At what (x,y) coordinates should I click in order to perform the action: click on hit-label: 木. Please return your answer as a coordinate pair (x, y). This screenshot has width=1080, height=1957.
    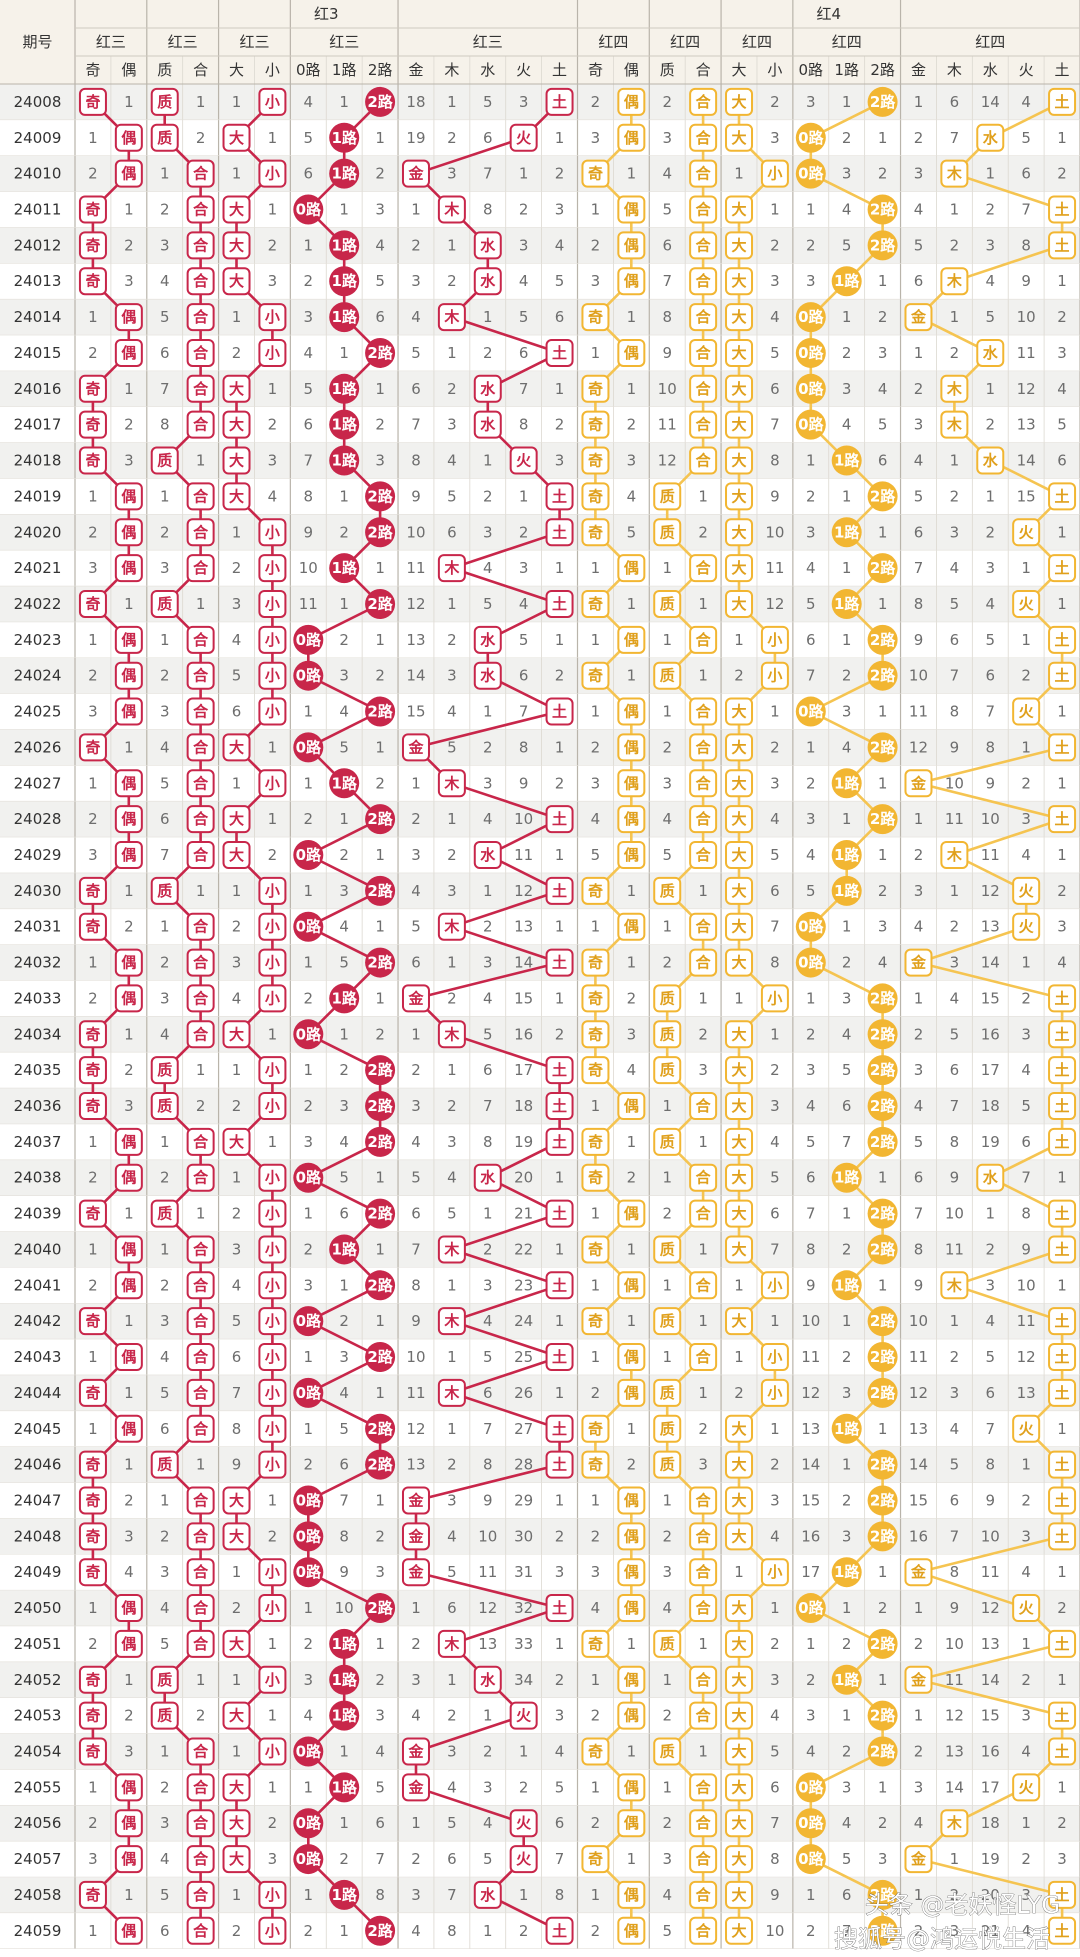
    Looking at the image, I should click on (451, 1644).